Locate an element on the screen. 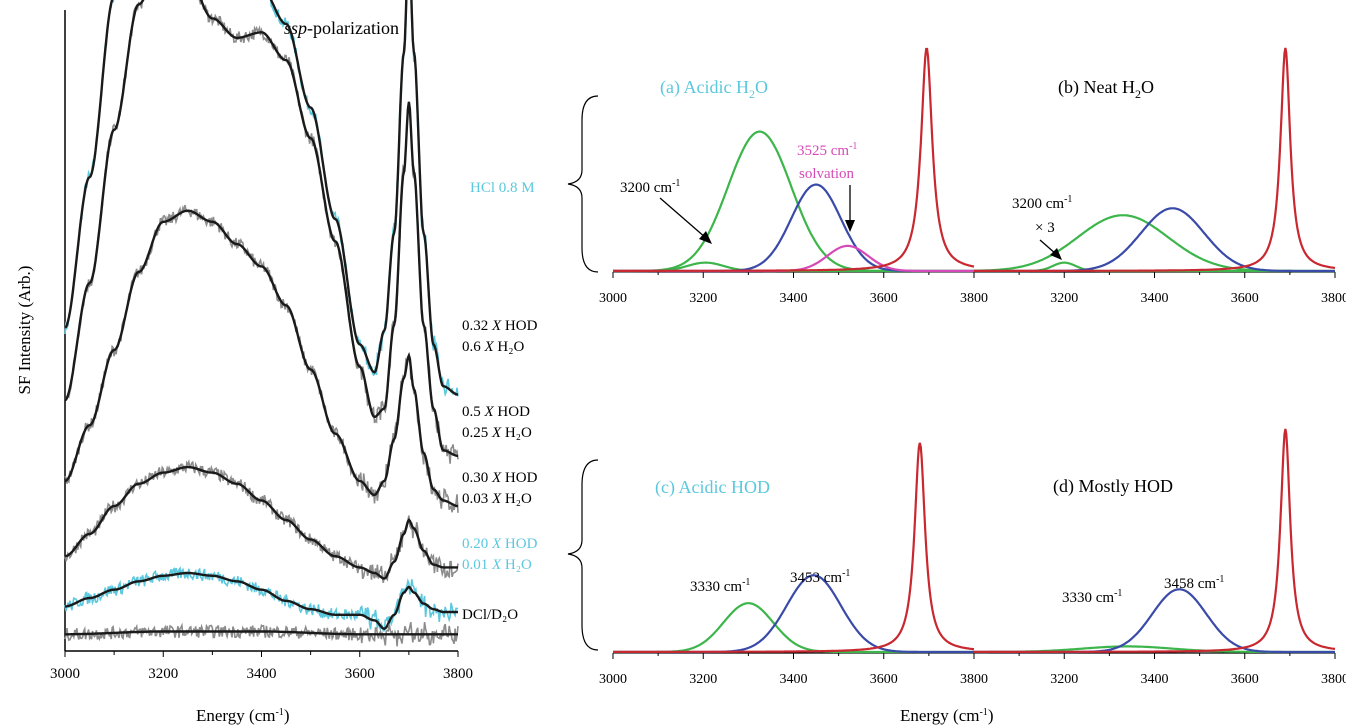  annotation-3453: 3453 cm-1 is located at coordinates (820, 577).